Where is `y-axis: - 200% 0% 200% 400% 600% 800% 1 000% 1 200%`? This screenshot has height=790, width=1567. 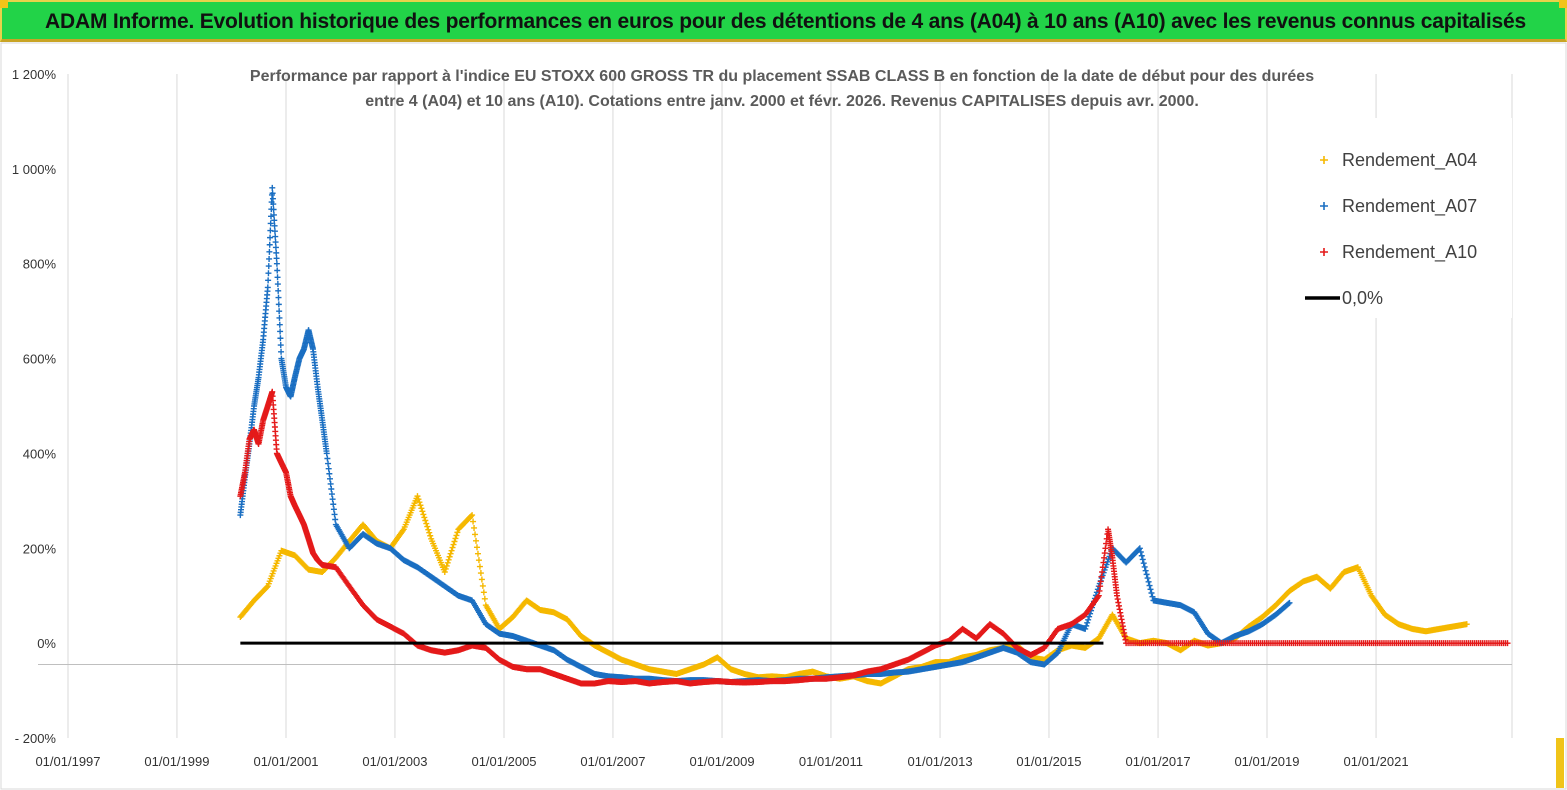
y-axis: - 200% 0% 200% 400% 600% 800% 1 000% 1 200% is located at coordinates (34, 406).